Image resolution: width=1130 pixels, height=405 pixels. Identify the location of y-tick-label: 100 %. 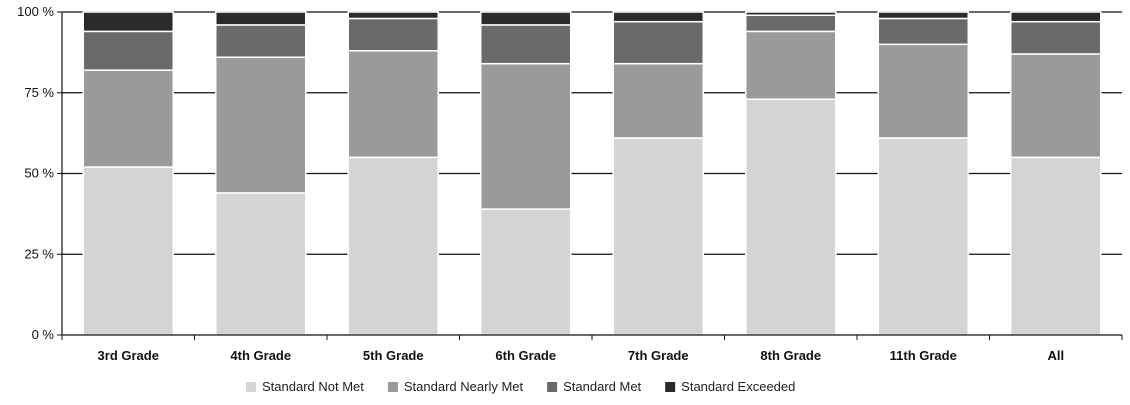
(35, 11).